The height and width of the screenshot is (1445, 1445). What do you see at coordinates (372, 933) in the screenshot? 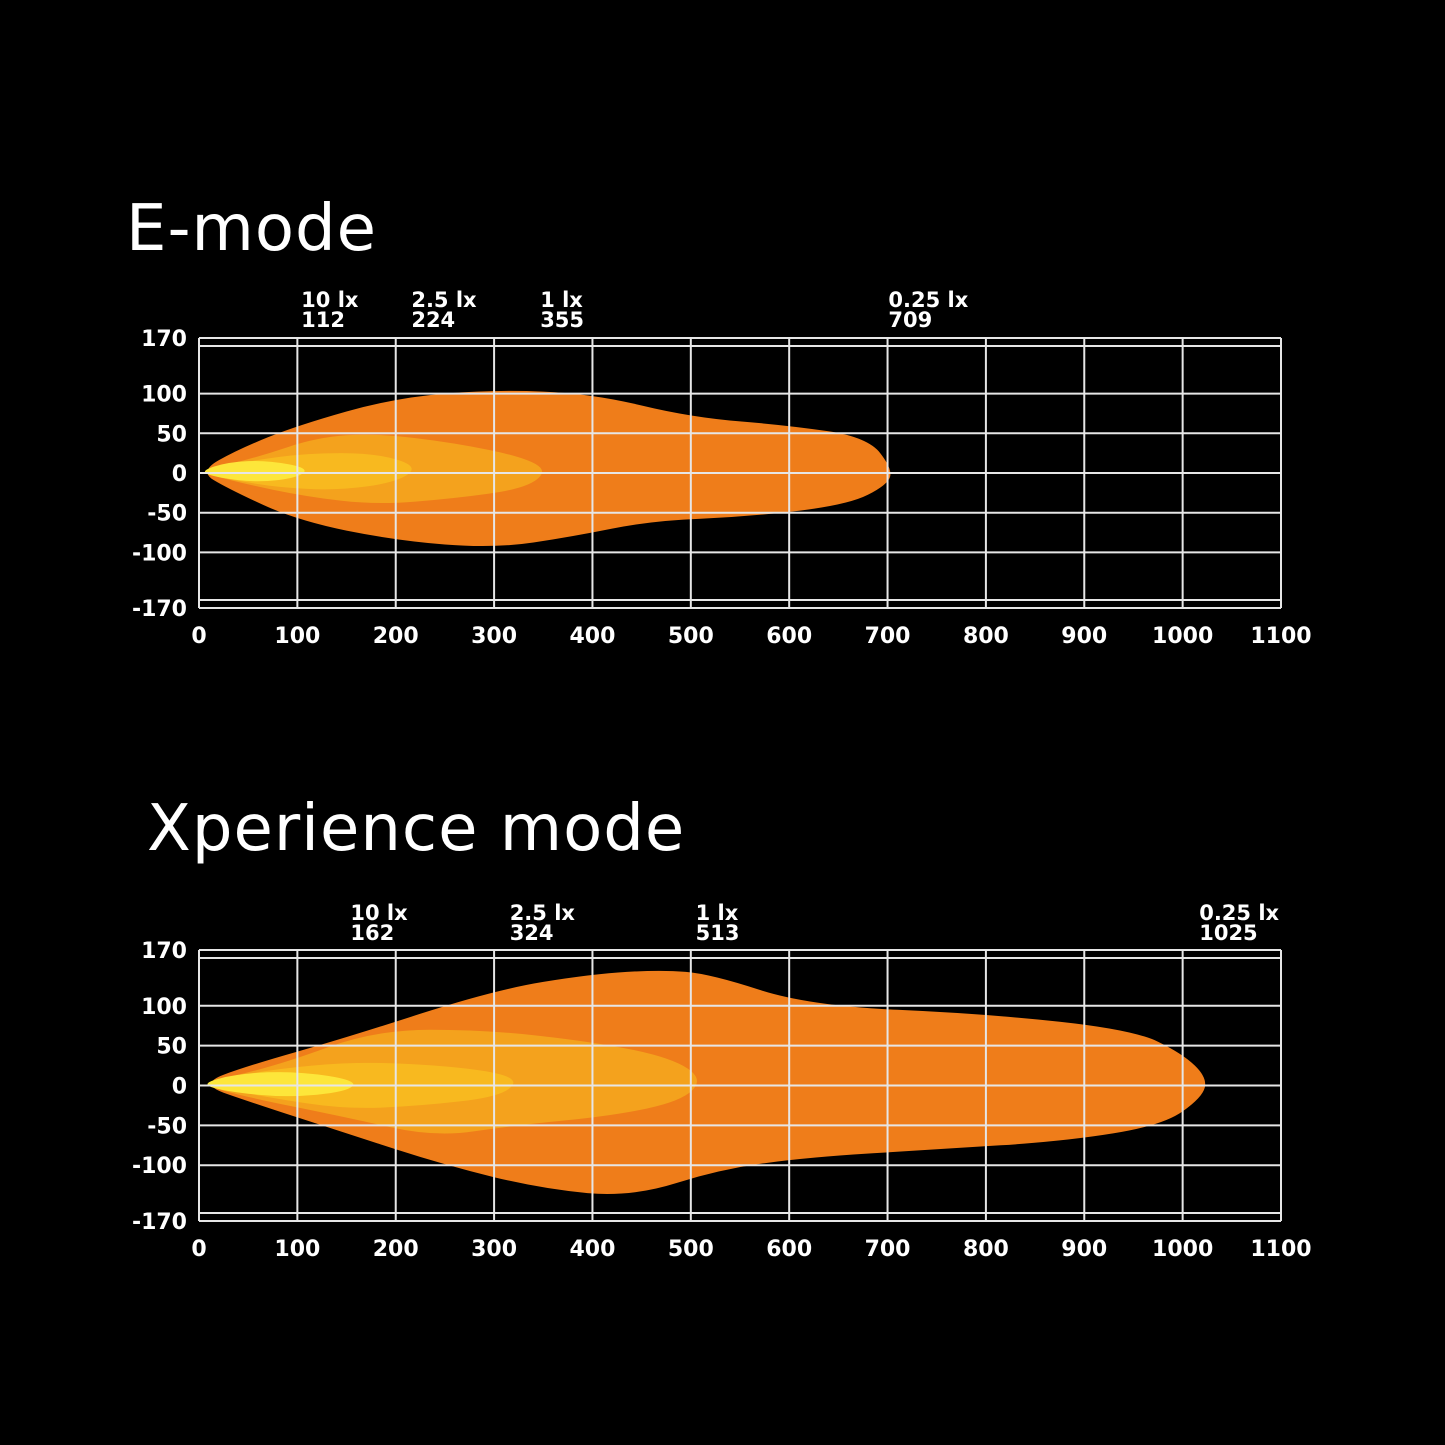
I see `distance-label: 162` at bounding box center [372, 933].